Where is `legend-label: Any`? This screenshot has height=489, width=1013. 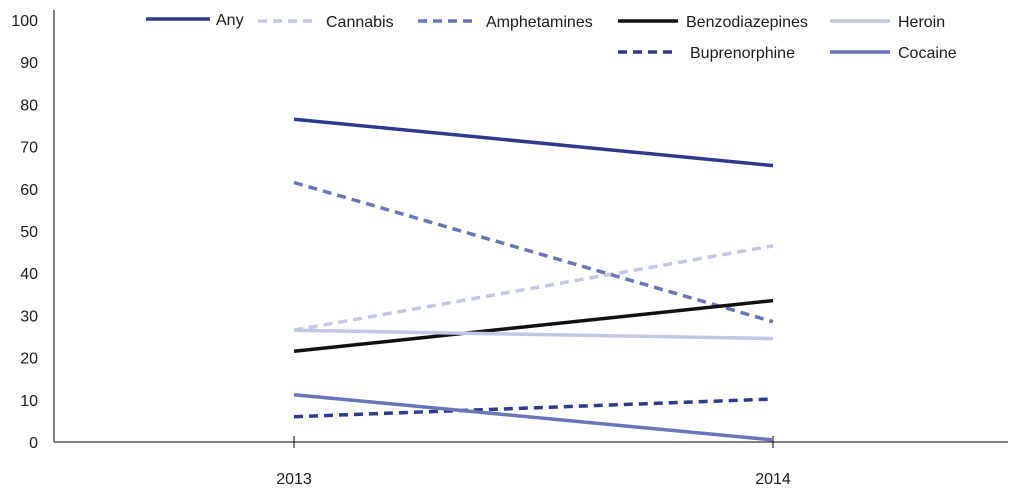
legend-label: Any is located at coordinates (230, 20).